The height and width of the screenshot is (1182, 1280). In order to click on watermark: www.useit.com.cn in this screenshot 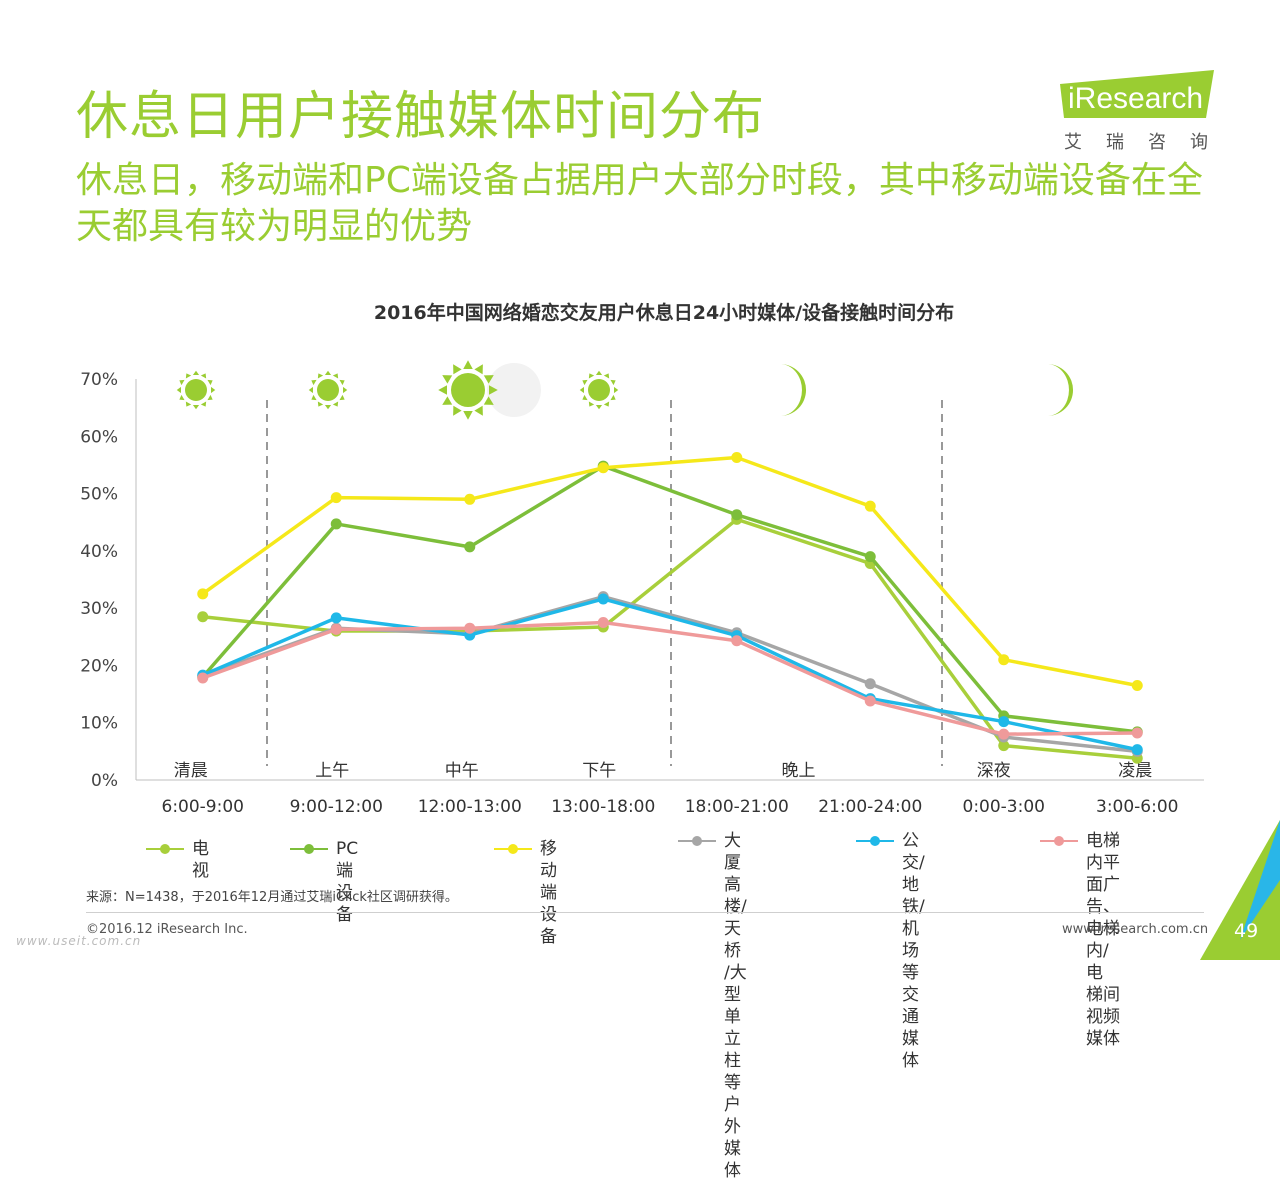, I will do `click(79, 941)`.